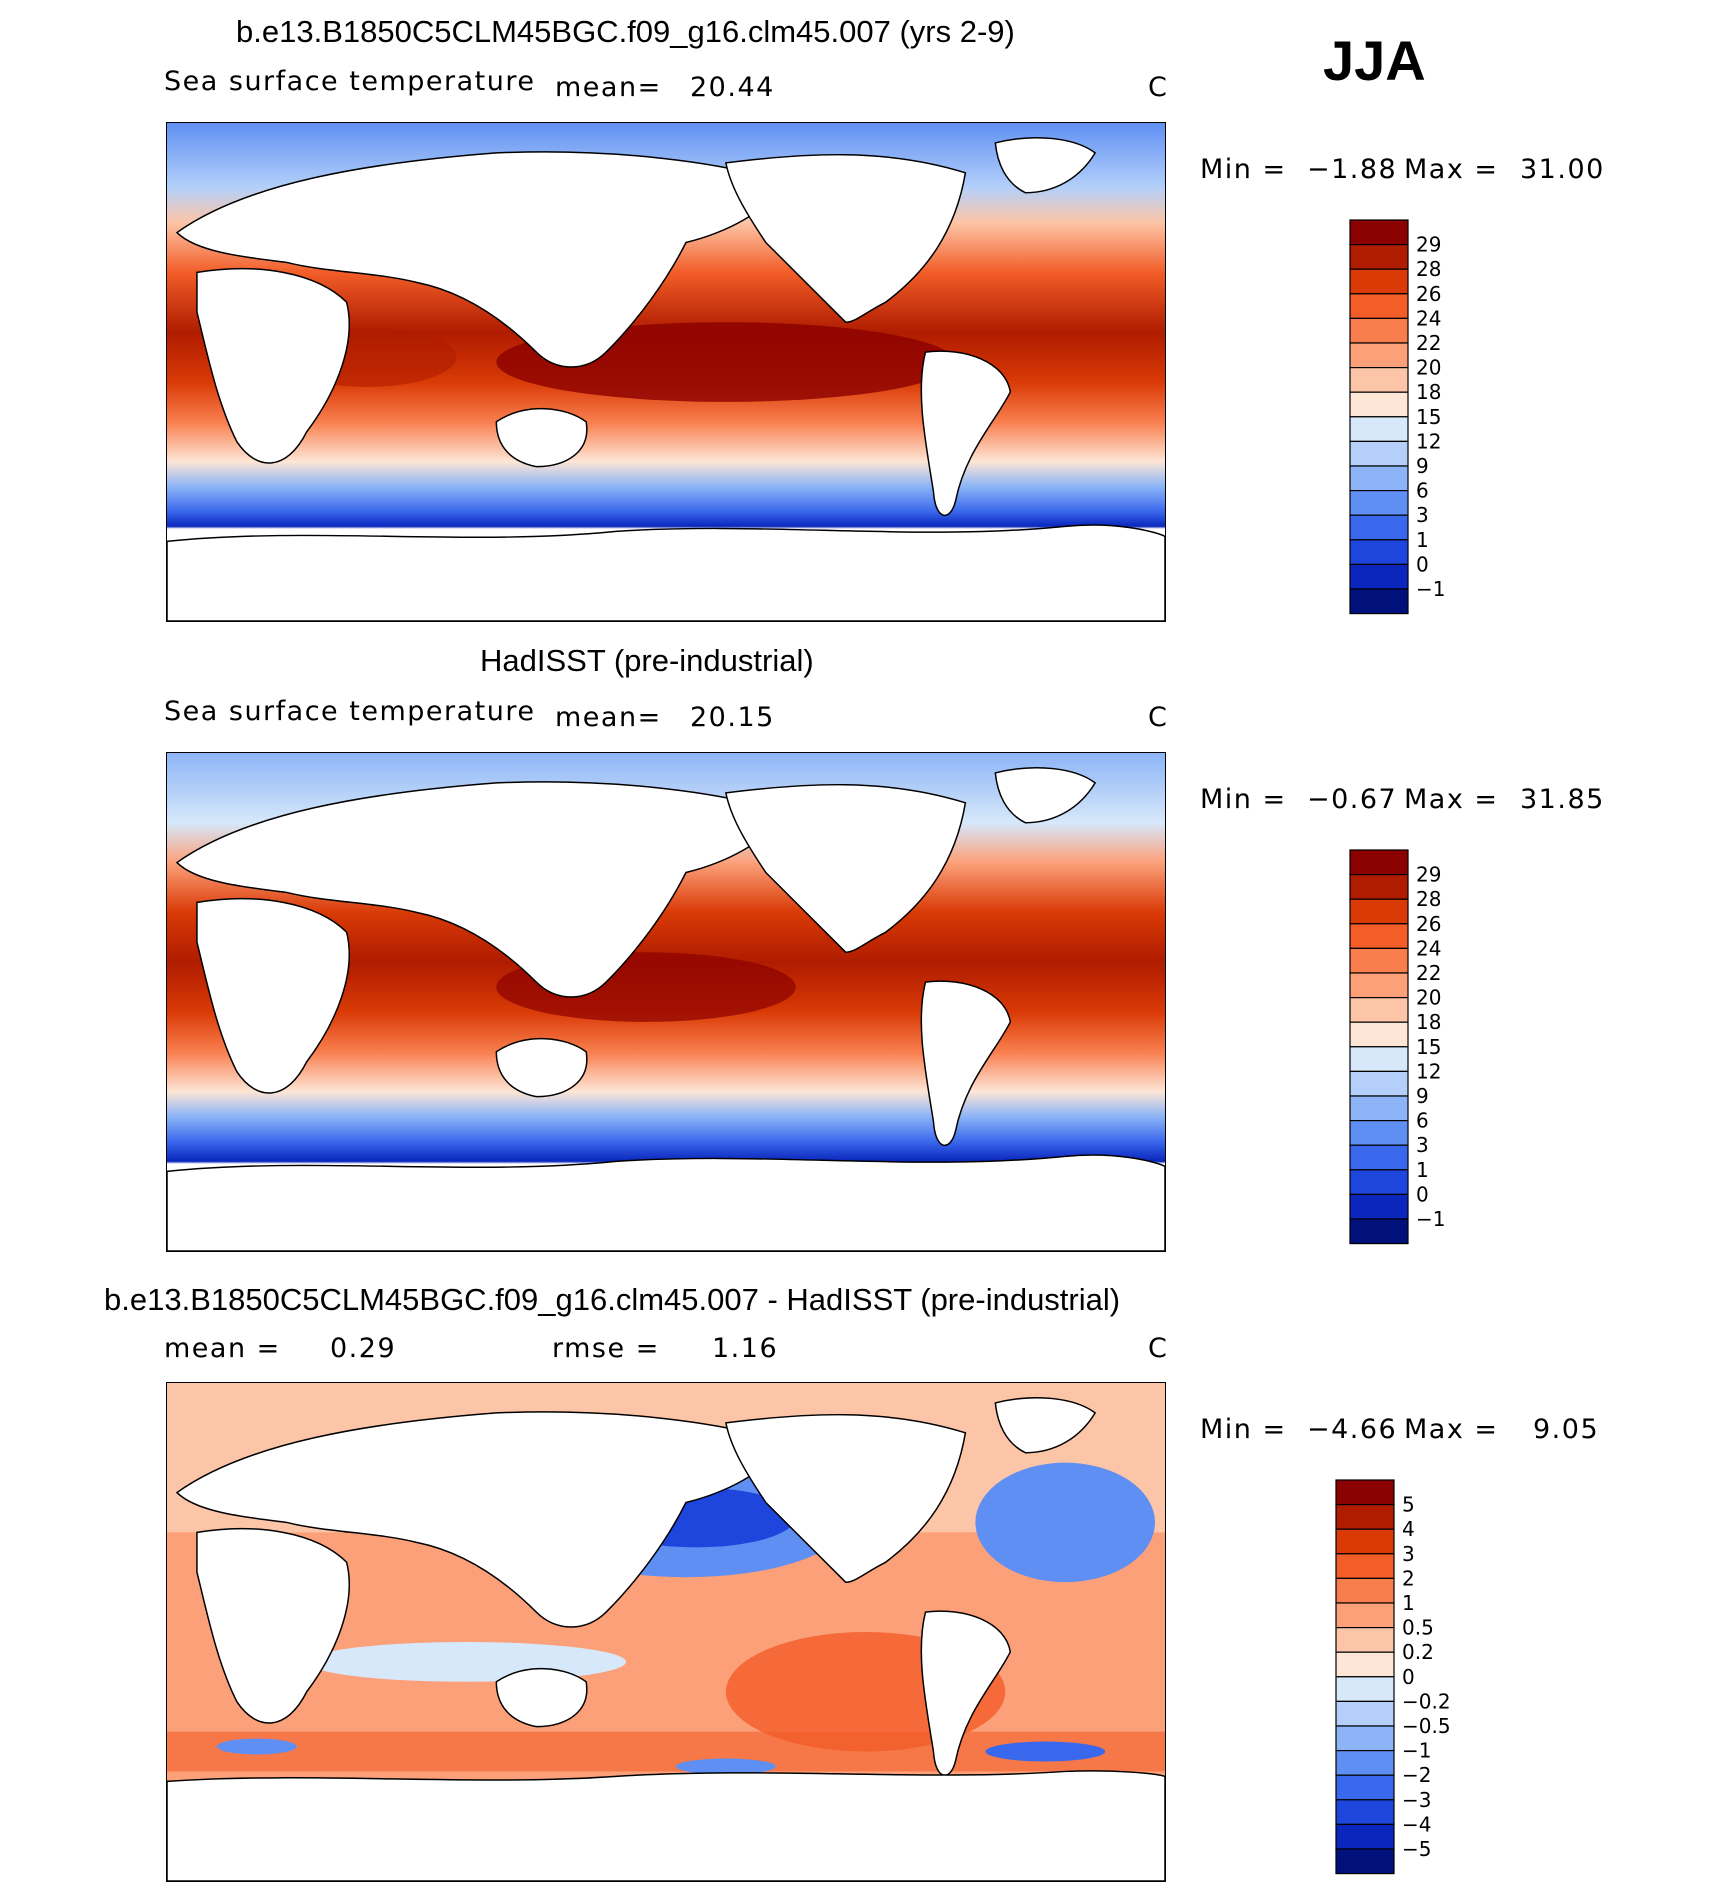 The width and height of the screenshot is (1710, 1891). Describe the element at coordinates (1352, 799) in the screenshot. I see `panel-2-min-value: −0.67` at that location.